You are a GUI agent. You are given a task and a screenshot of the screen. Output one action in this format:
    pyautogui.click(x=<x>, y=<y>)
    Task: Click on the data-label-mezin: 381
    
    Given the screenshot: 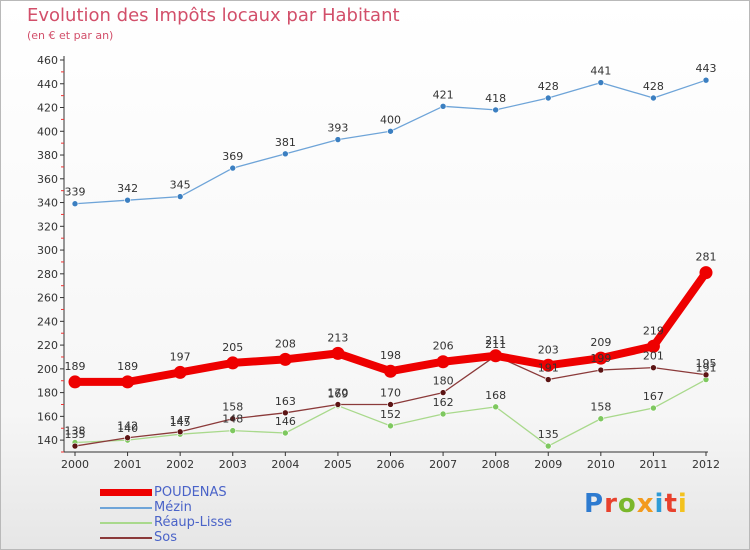 What is the action you would take?
    pyautogui.click(x=285, y=142)
    